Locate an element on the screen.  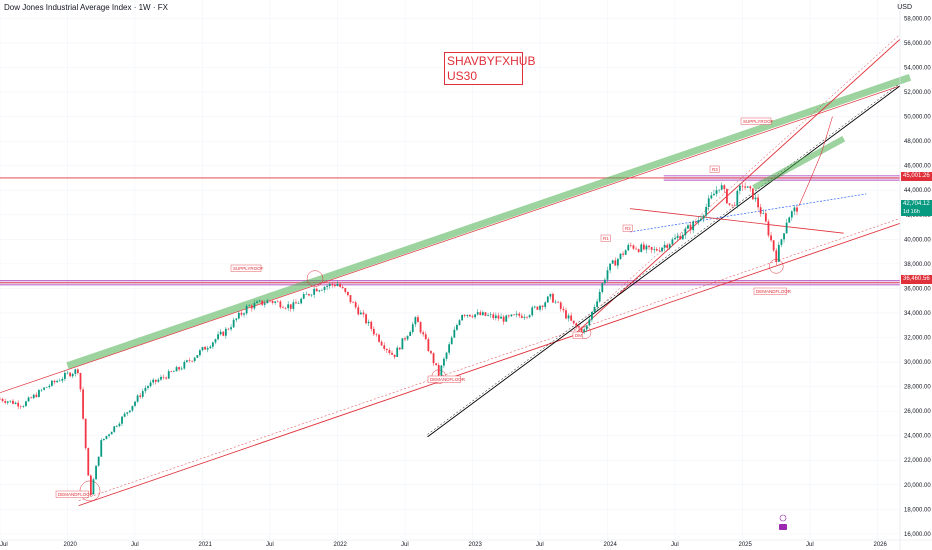
price-tag-supply: 45,001.26 is located at coordinates (916, 176).